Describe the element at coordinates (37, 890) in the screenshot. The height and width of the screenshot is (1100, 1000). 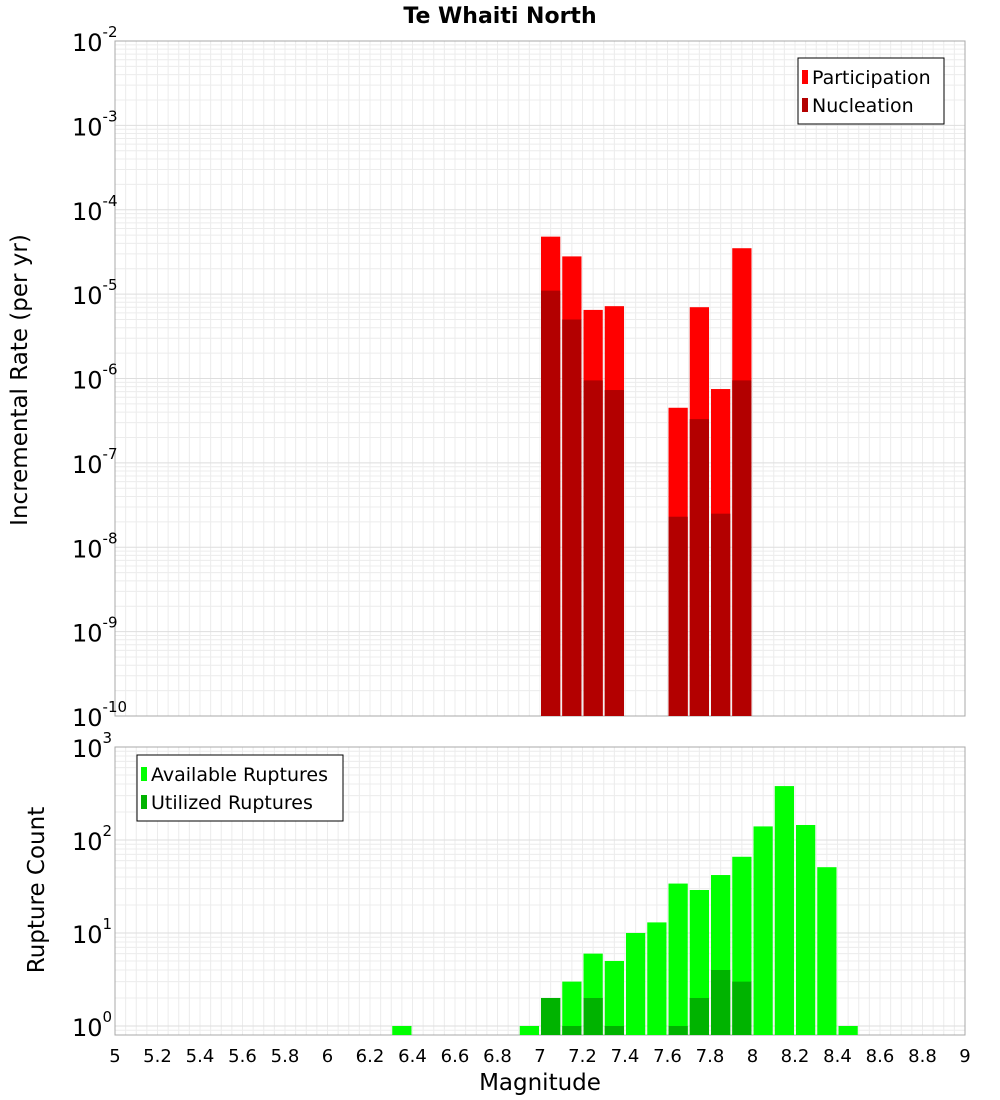
I see `bottom-y-axis-label: Rupture Count` at that location.